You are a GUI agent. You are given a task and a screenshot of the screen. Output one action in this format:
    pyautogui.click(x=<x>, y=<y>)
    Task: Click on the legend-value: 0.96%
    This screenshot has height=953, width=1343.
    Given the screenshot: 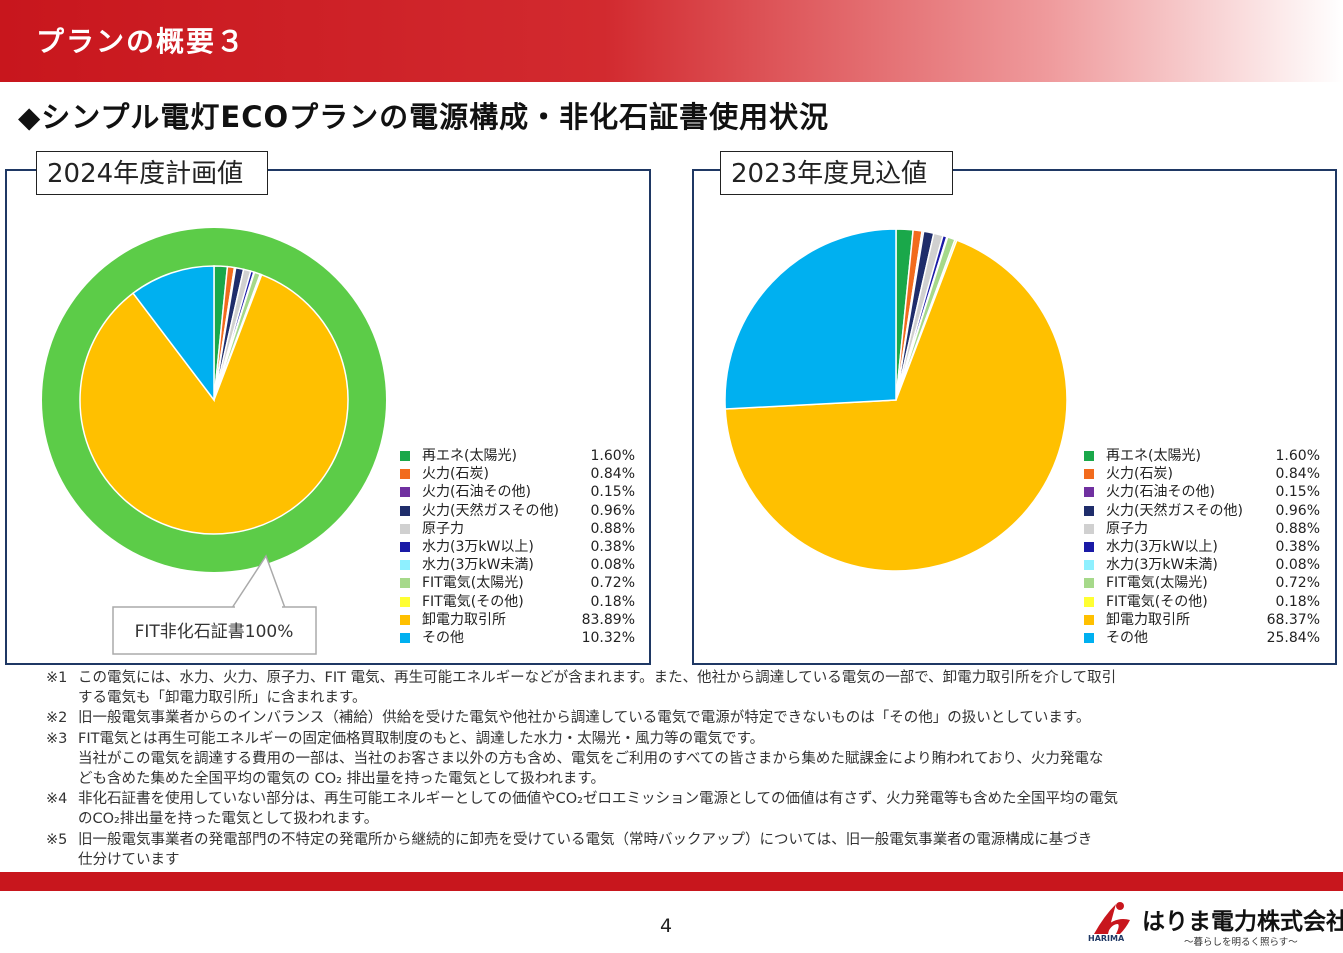 What is the action you would take?
    pyautogui.click(x=1297, y=510)
    